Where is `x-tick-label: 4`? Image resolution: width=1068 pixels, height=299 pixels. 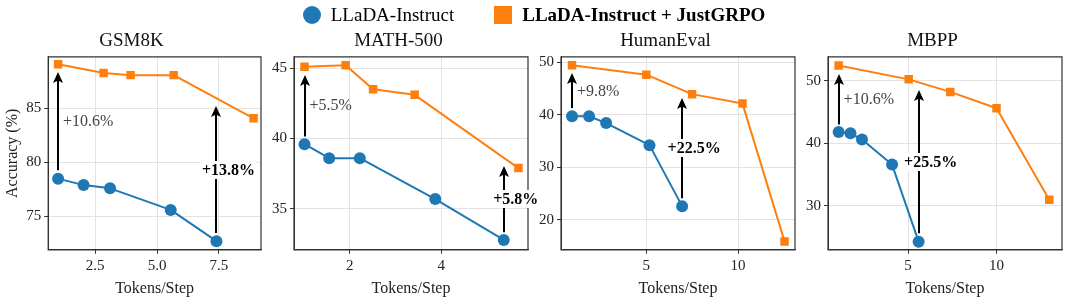 x-tick-label: 4 is located at coordinates (441, 264).